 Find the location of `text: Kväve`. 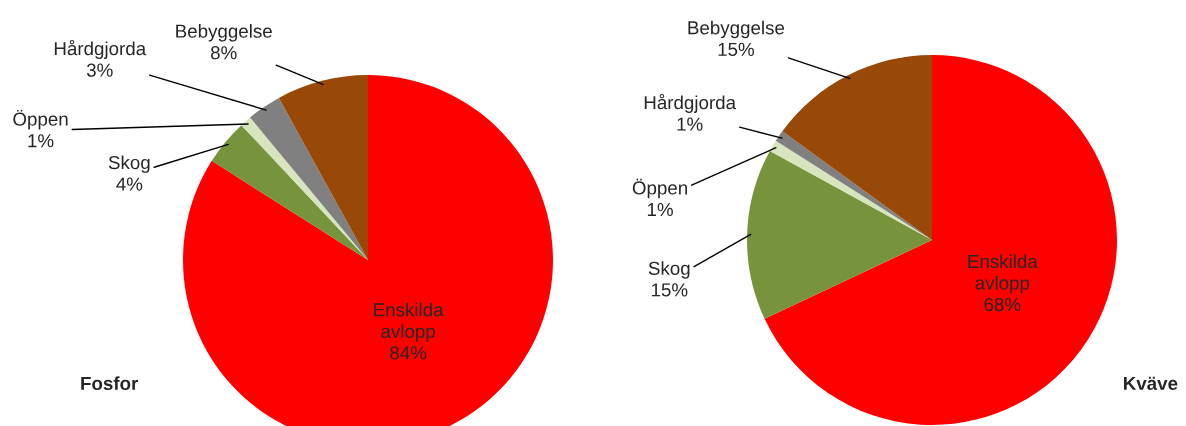

text: Kväve is located at coordinates (1151, 383).